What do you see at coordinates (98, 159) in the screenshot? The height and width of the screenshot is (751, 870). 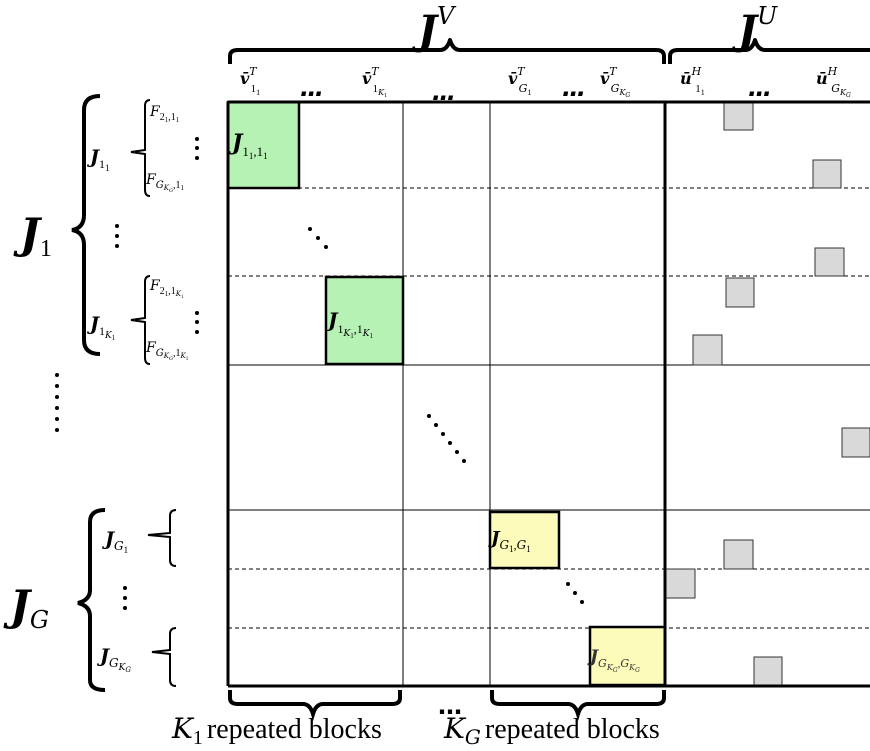 I see `row-block-J-1-1: J11` at bounding box center [98, 159].